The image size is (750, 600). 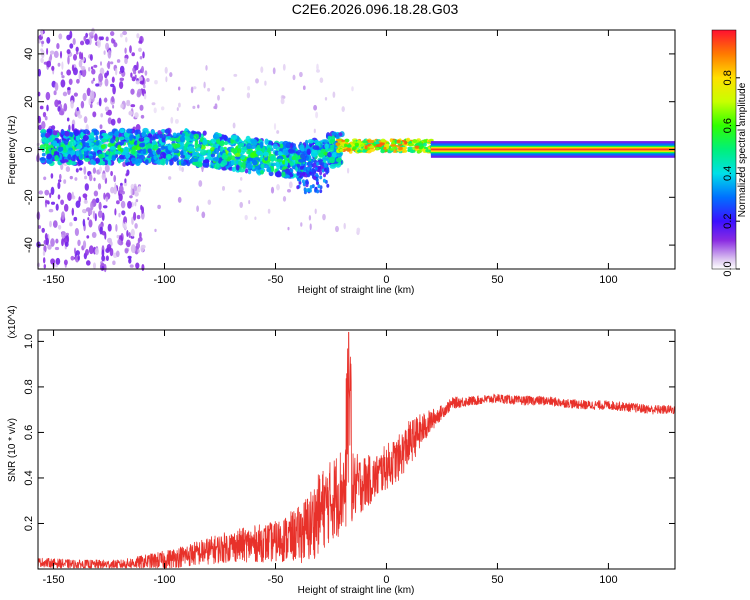 What do you see at coordinates (12, 321) in the screenshot?
I see `snr-y-multiplier: (x10^4)` at bounding box center [12, 321].